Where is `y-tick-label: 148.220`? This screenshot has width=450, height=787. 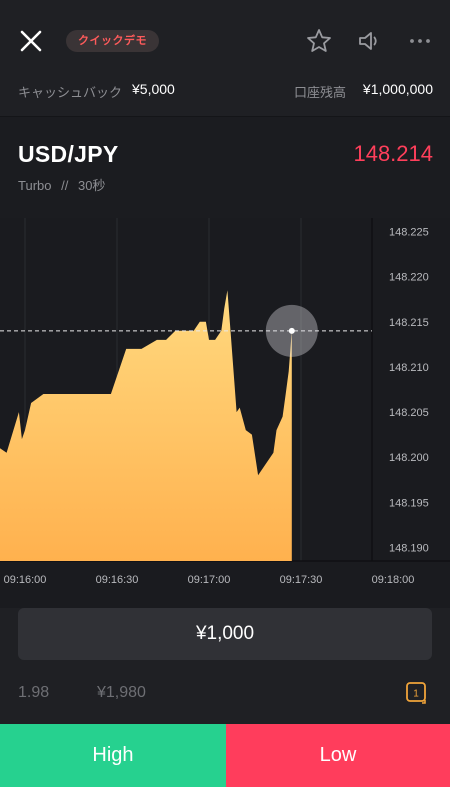 y-tick-label: 148.220 is located at coordinates (409, 278).